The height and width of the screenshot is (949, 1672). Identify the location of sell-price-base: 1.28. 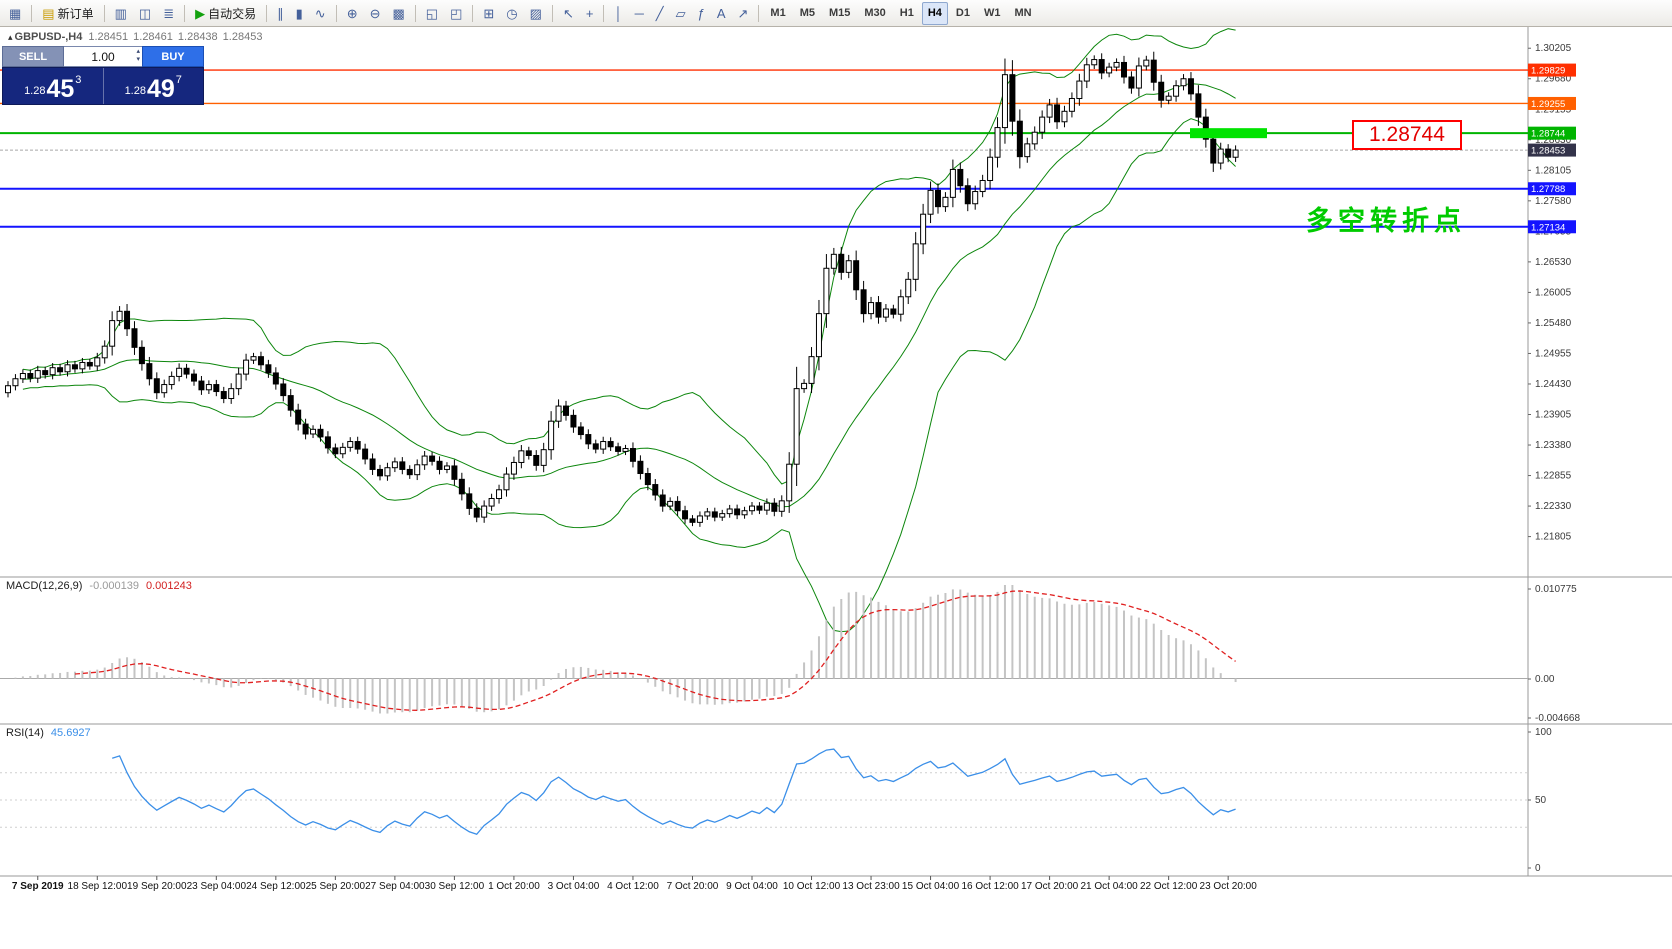
(35, 91).